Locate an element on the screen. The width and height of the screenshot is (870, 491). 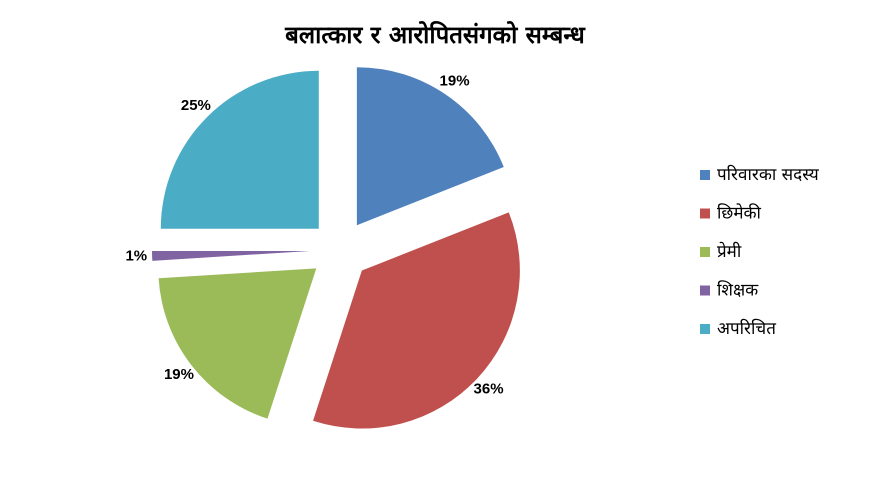
data-label: 1% is located at coordinates (136, 255).